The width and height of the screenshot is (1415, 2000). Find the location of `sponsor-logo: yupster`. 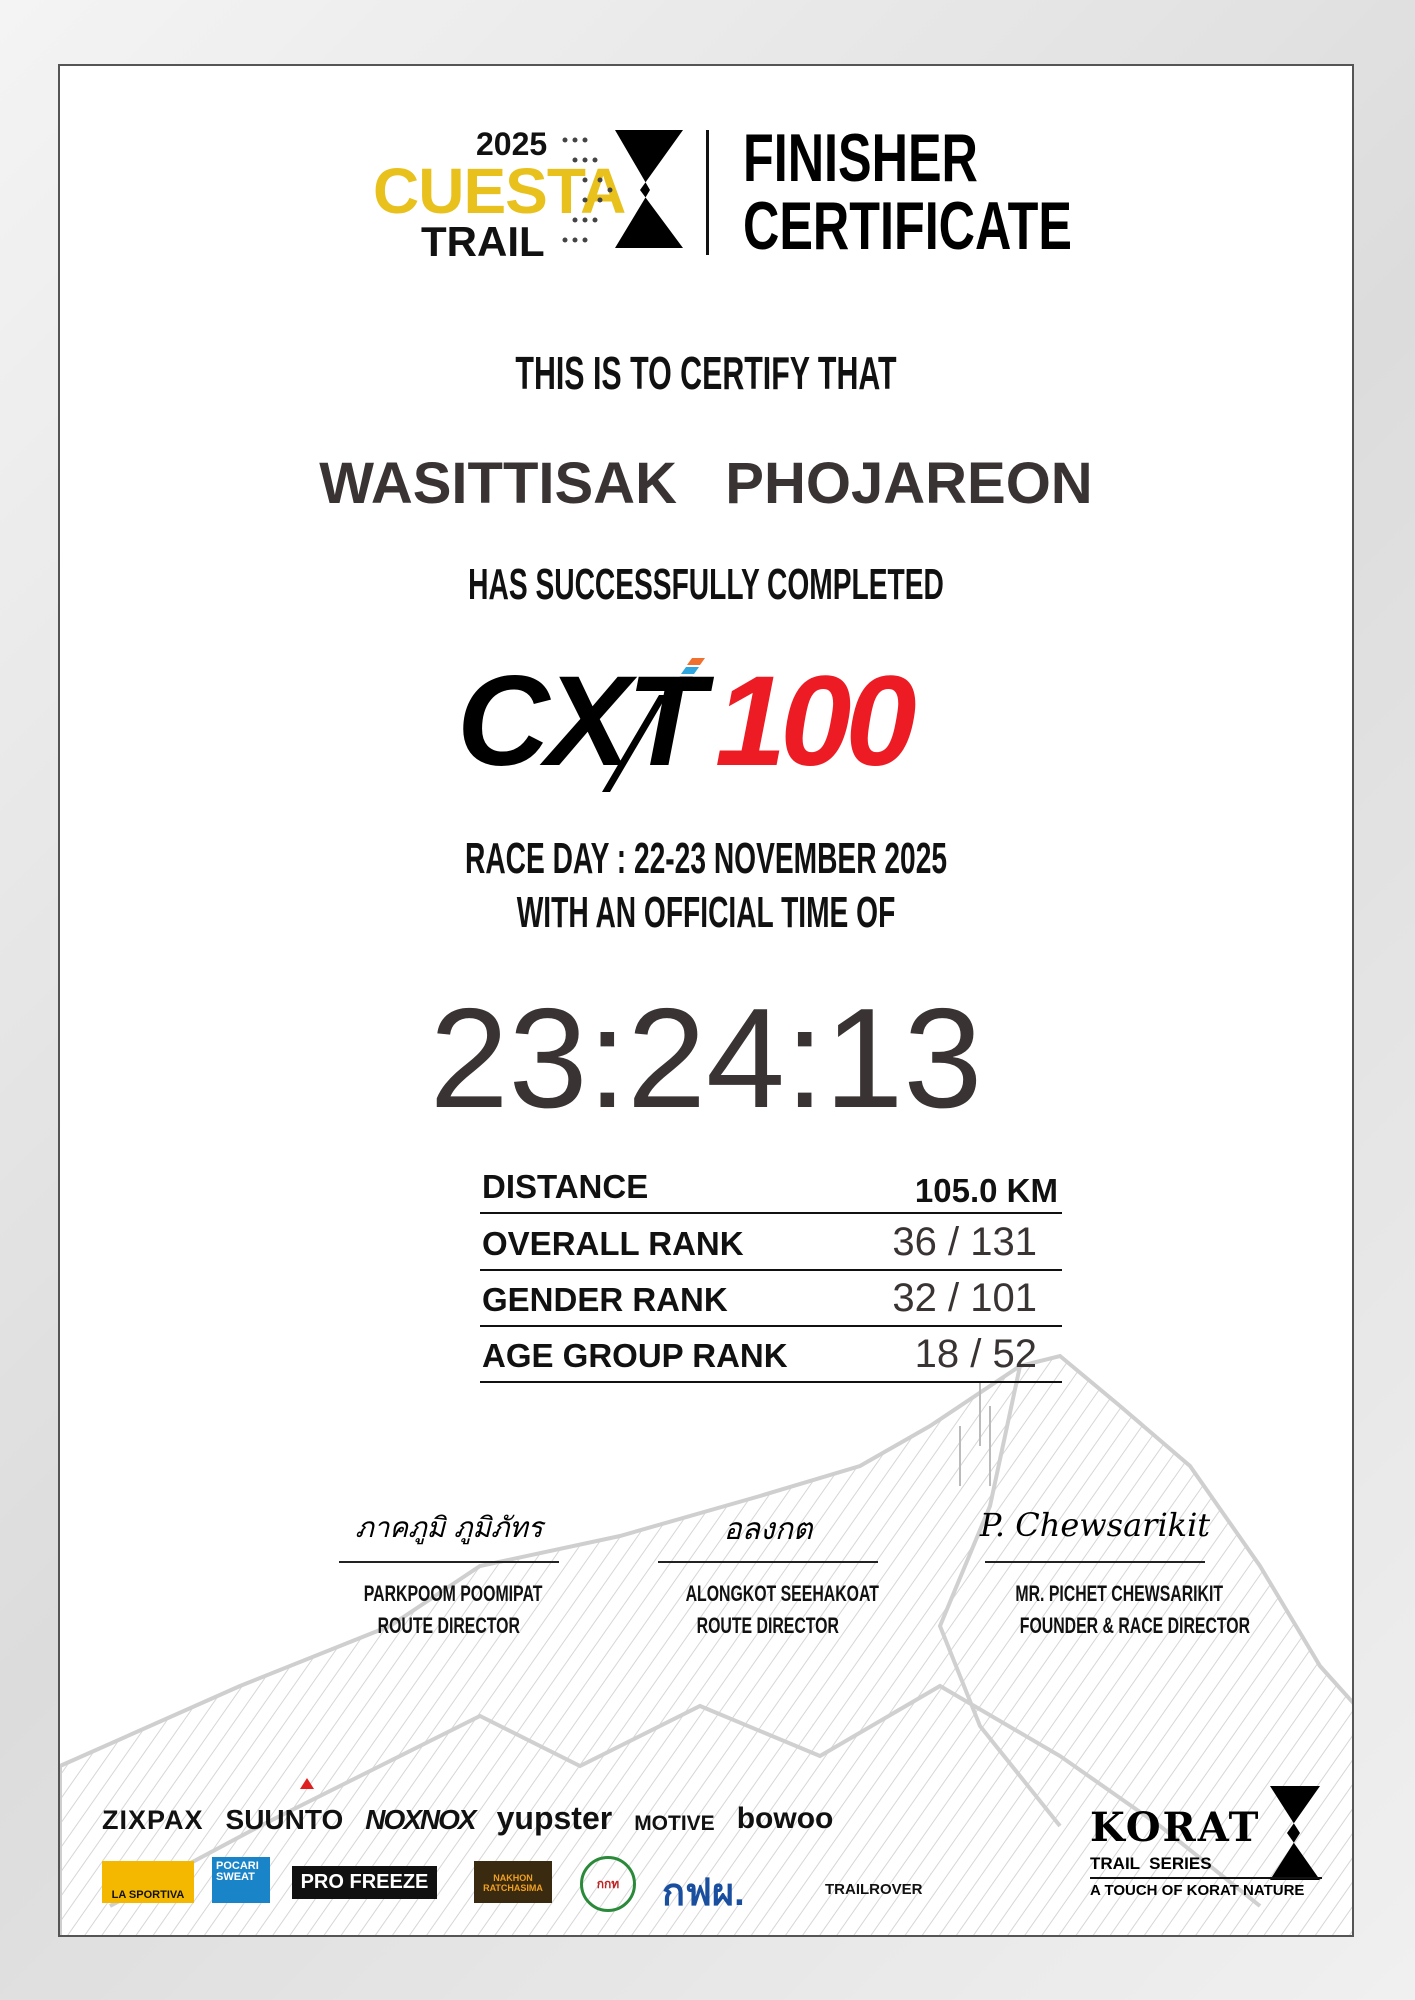

sponsor-logo: yupster is located at coordinates (554, 1818).